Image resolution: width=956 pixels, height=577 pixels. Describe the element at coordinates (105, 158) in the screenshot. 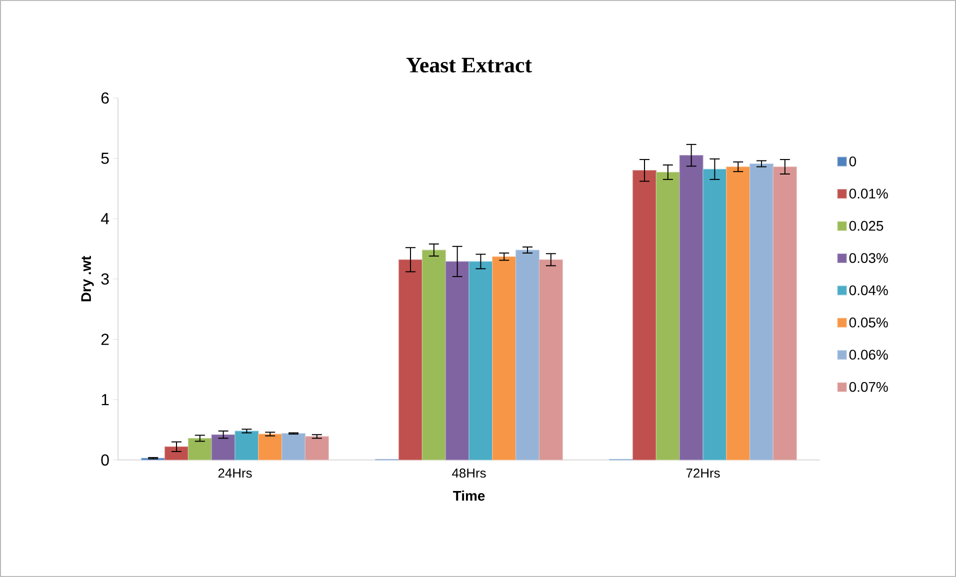

I see `y-tick-label: 5` at that location.